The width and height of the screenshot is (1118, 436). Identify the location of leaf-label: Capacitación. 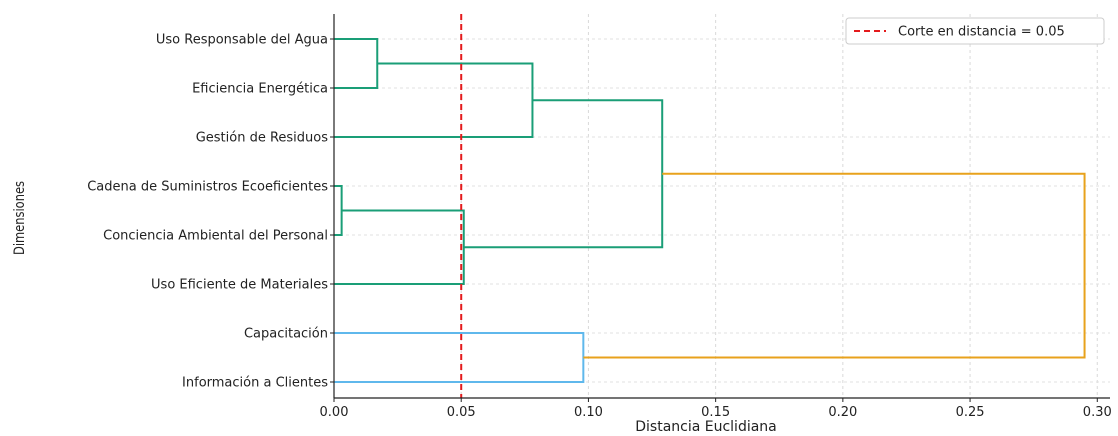
(286, 334).